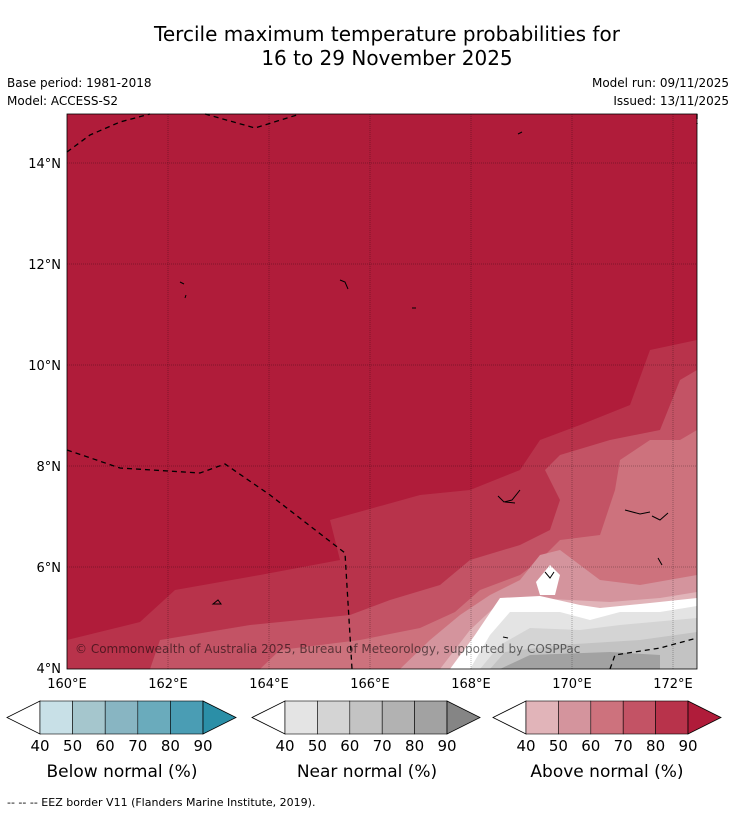 The image size is (736, 816). I want to click on title-line-2: 16 to 29 November 2025, so click(387, 58).